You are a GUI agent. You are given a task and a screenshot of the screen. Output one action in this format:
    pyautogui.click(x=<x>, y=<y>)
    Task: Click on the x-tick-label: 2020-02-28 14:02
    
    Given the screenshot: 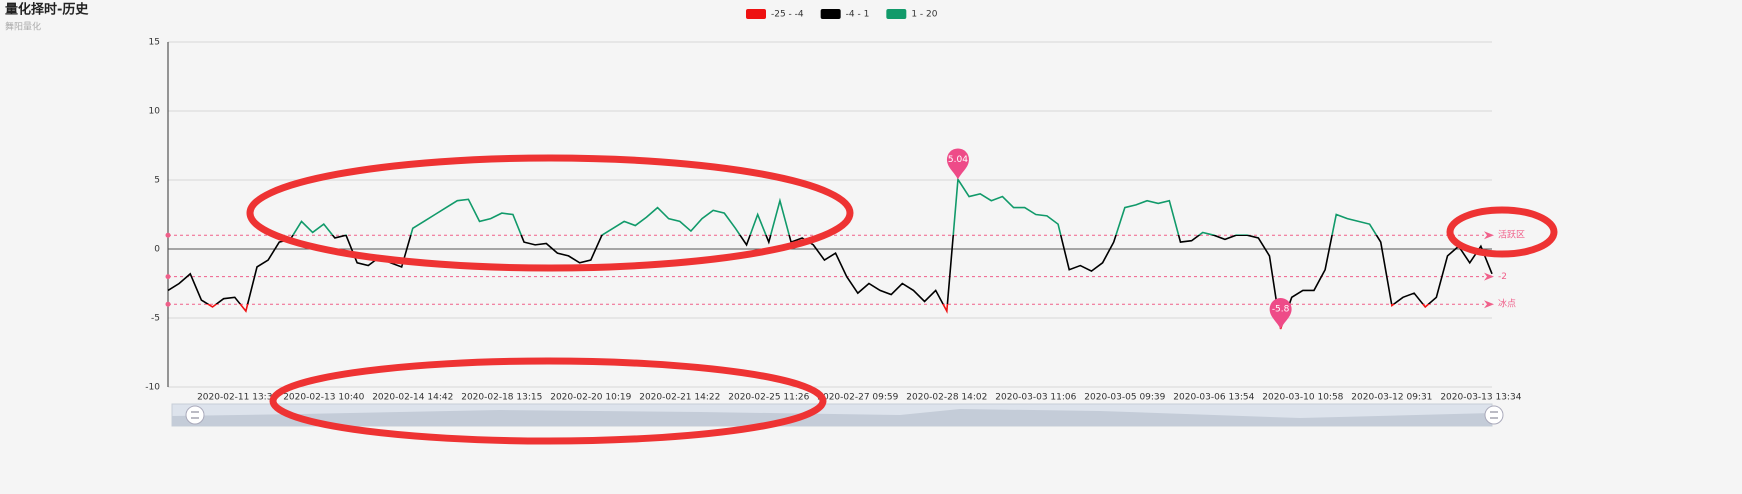 What is the action you would take?
    pyautogui.click(x=946, y=398)
    